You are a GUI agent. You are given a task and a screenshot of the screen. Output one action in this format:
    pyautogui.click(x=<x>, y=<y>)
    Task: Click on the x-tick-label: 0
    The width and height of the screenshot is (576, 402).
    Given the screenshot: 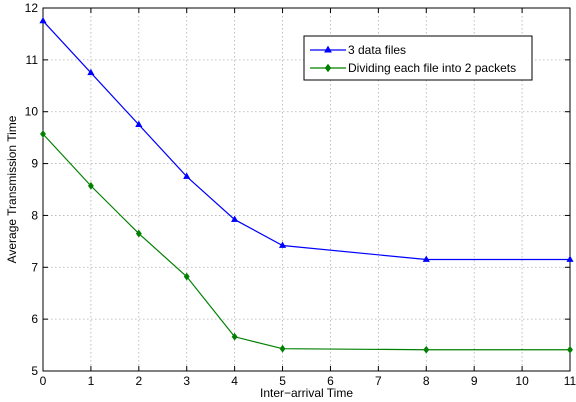 What is the action you would take?
    pyautogui.click(x=43, y=381)
    